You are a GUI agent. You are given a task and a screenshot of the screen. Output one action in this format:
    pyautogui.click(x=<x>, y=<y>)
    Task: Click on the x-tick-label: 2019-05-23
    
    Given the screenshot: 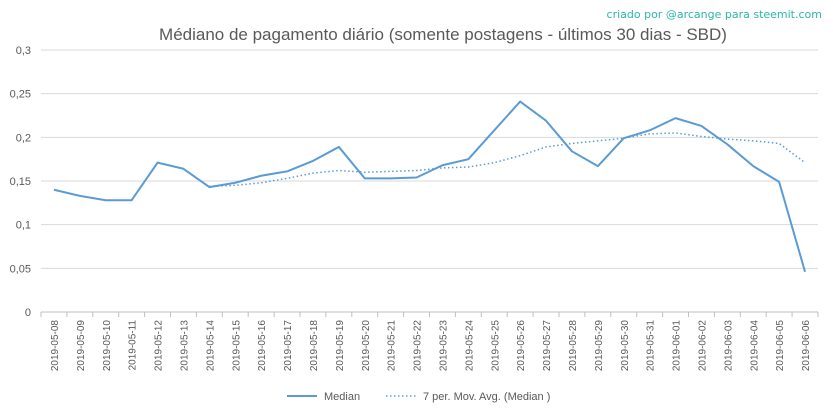 What is the action you would take?
    pyautogui.click(x=443, y=346)
    